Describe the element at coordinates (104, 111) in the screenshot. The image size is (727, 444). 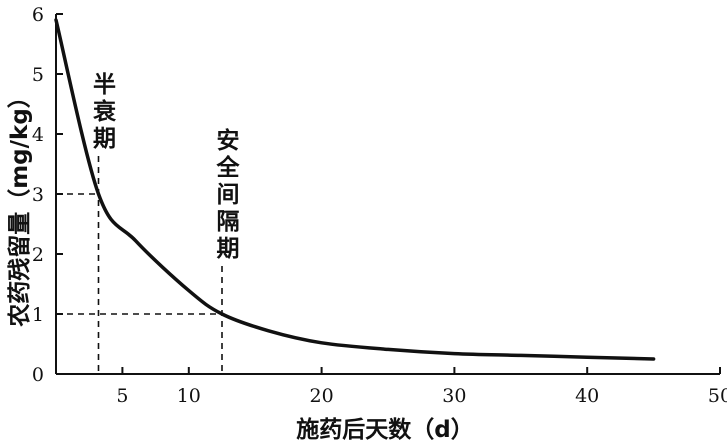
I see `annotation-char: 衰` at that location.